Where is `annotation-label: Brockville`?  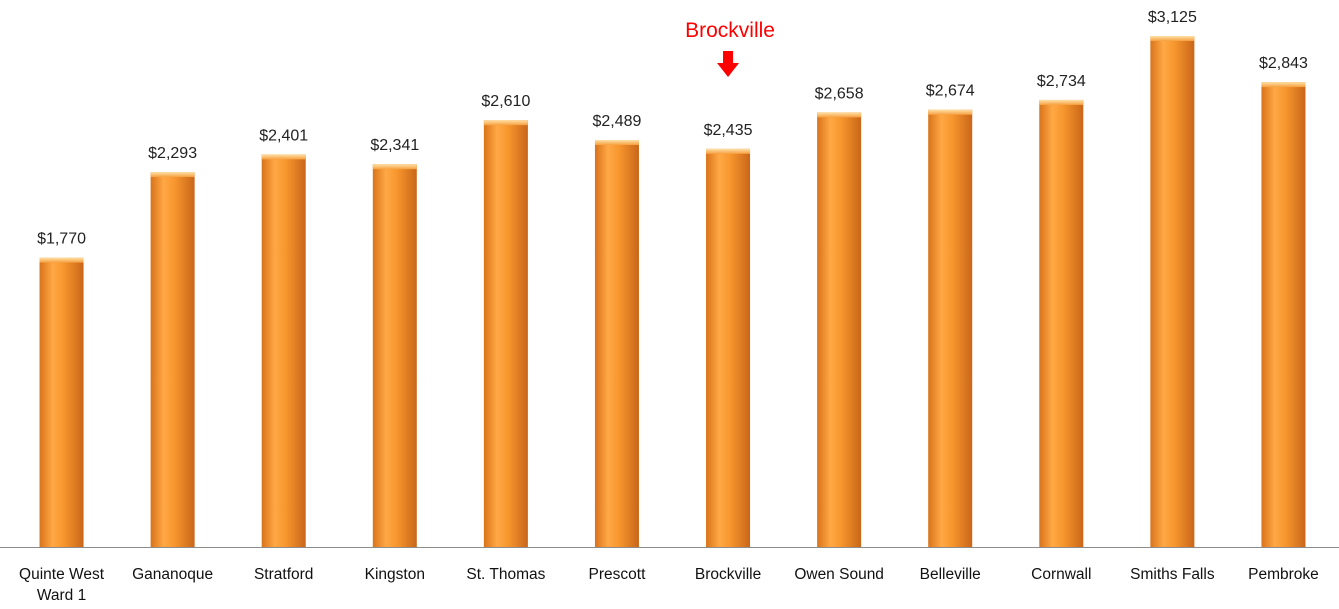 annotation-label: Brockville is located at coordinates (730, 30).